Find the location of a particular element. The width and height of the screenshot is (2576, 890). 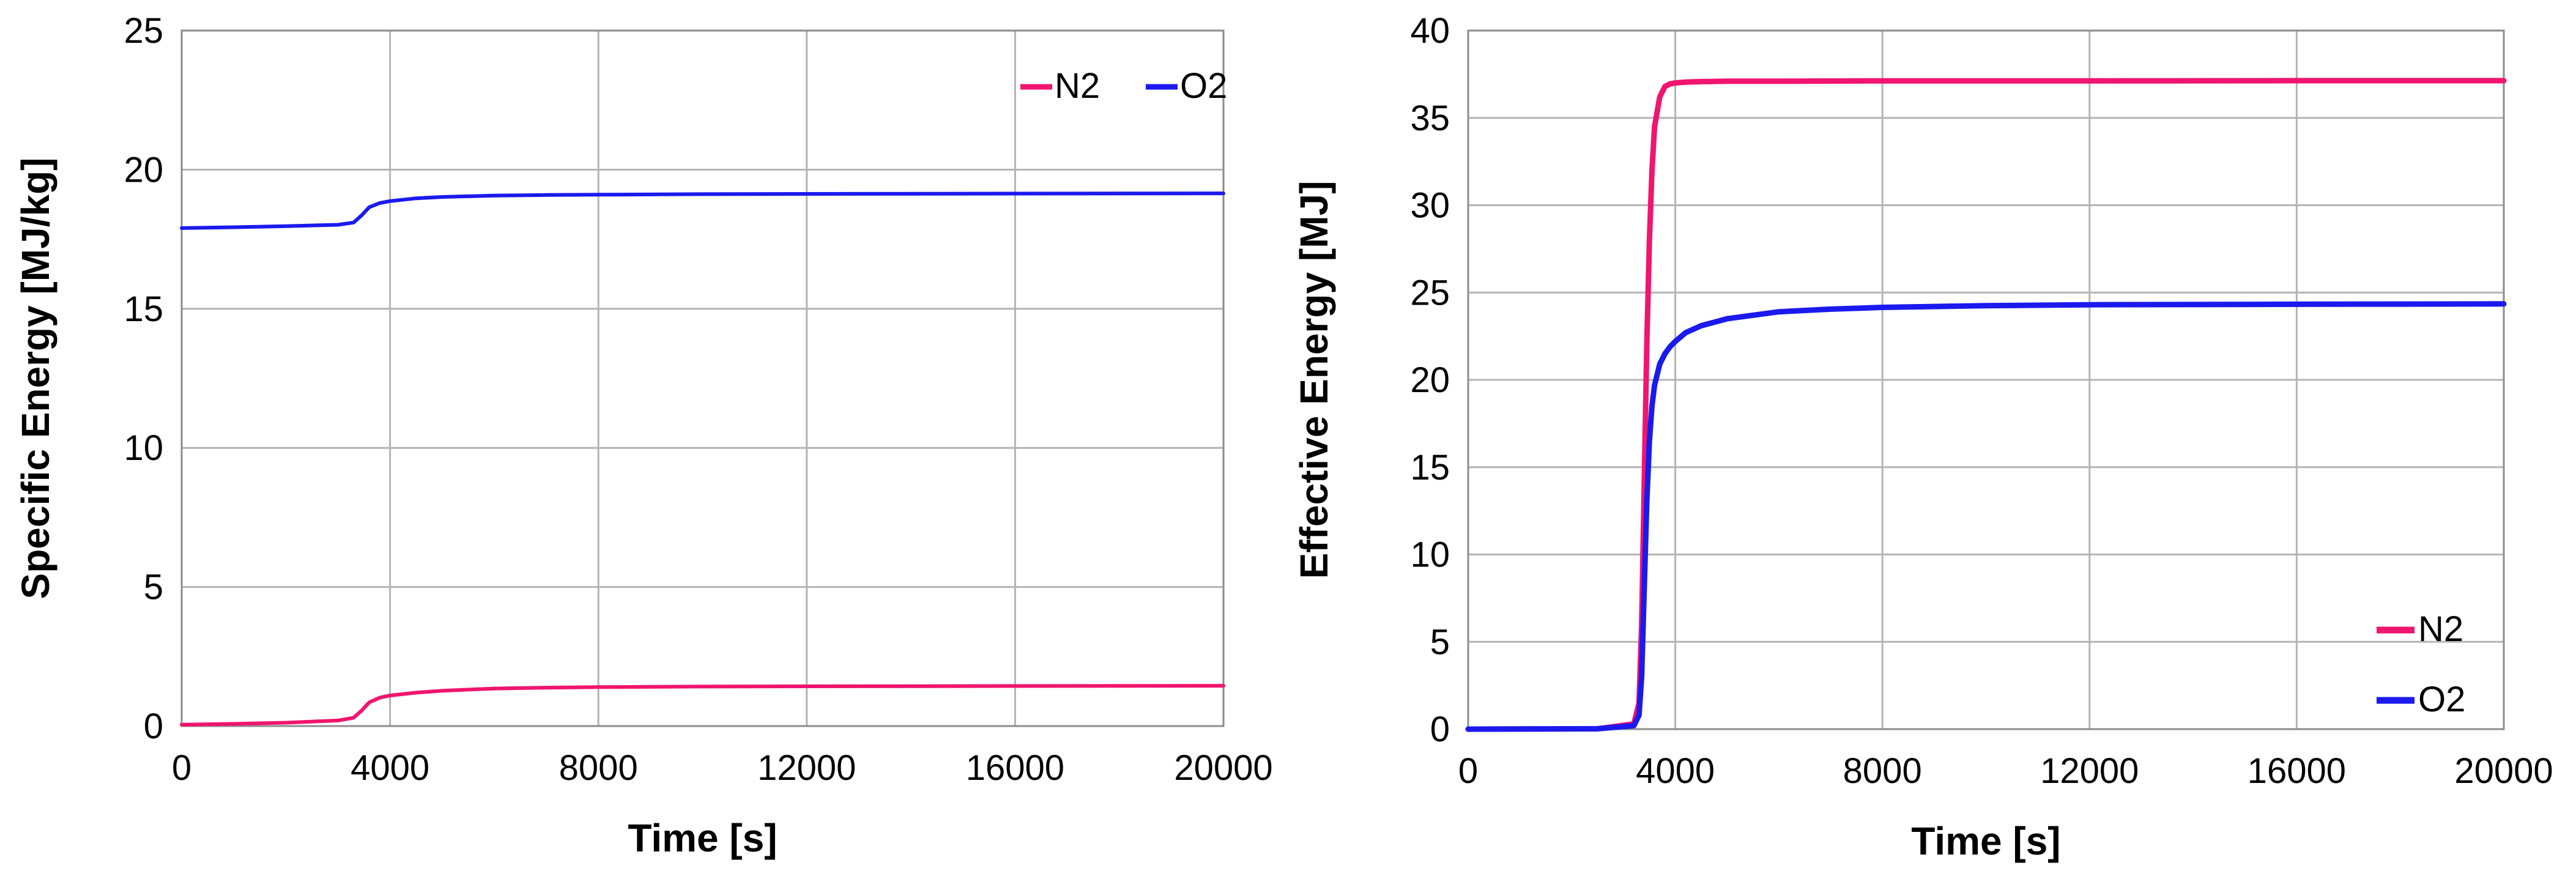

y-axis-title: Effective Energy [MJ] is located at coordinates (1314, 380).